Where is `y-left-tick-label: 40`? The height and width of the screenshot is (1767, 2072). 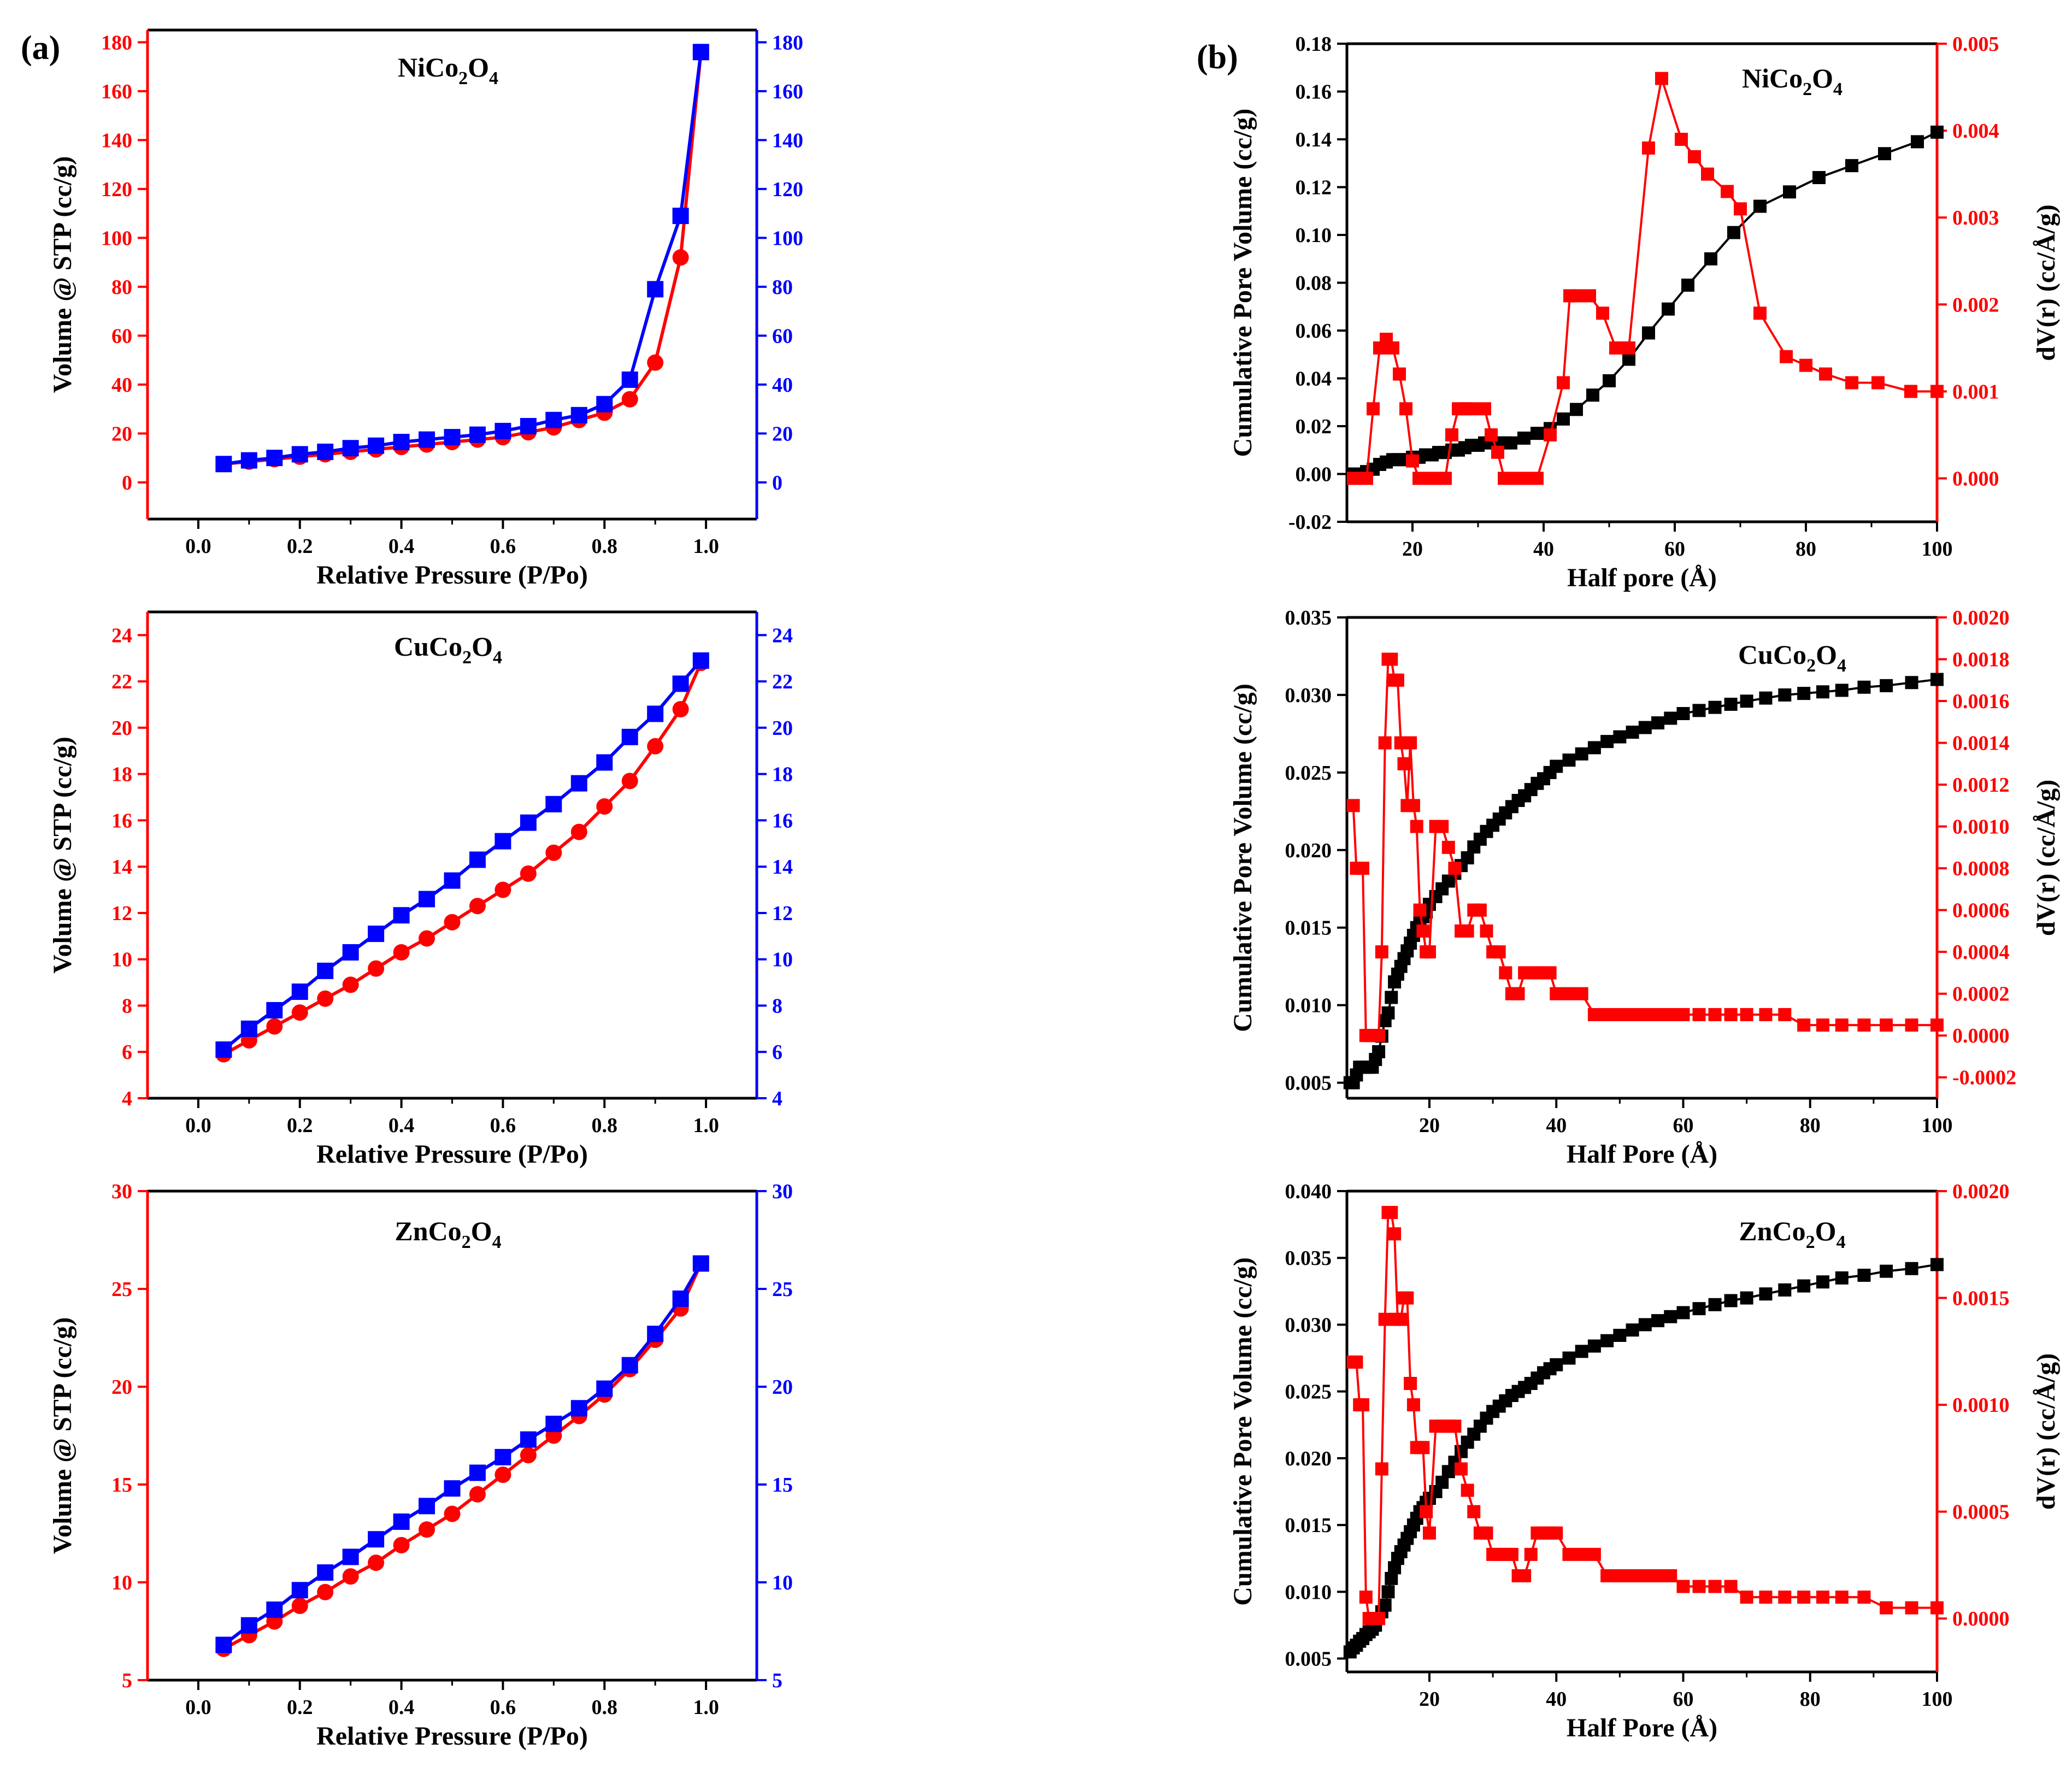
y-left-tick-label: 40 is located at coordinates (121, 385).